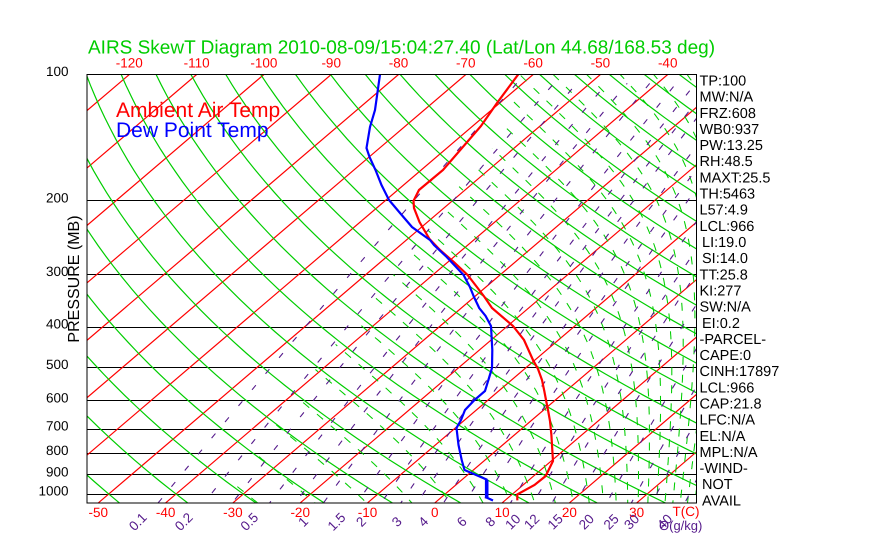  What do you see at coordinates (263, 63) in the screenshot?
I see `svg-text: -100` at bounding box center [263, 63].